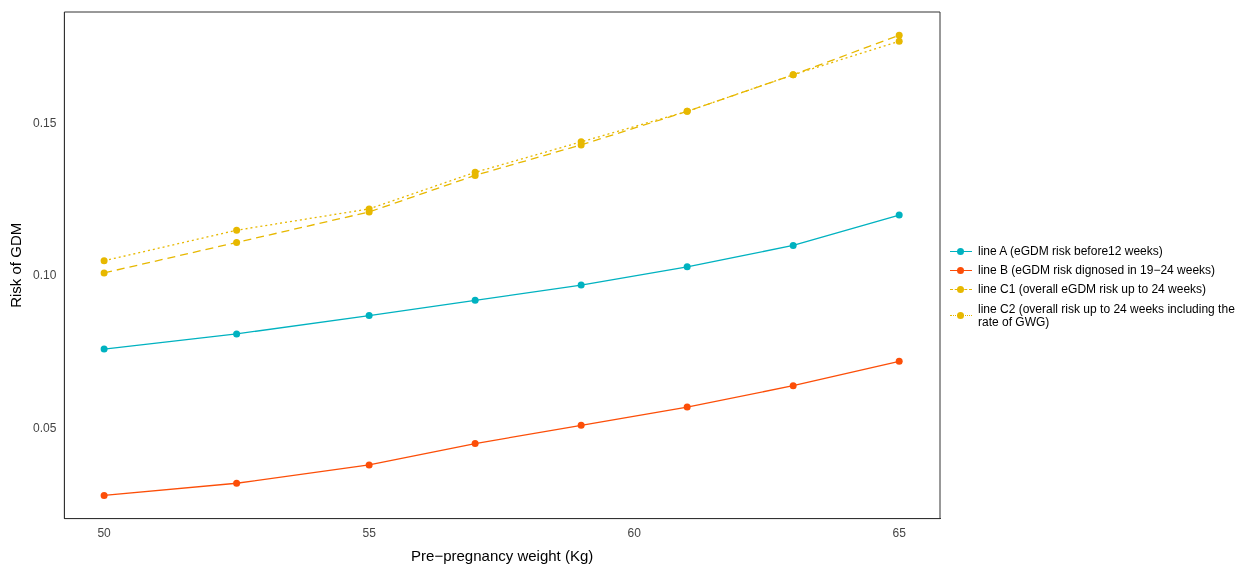  I want to click on legend-label: line C2 (overall risk up to 24 weeks including the rate of GWG), so click(1107, 315).